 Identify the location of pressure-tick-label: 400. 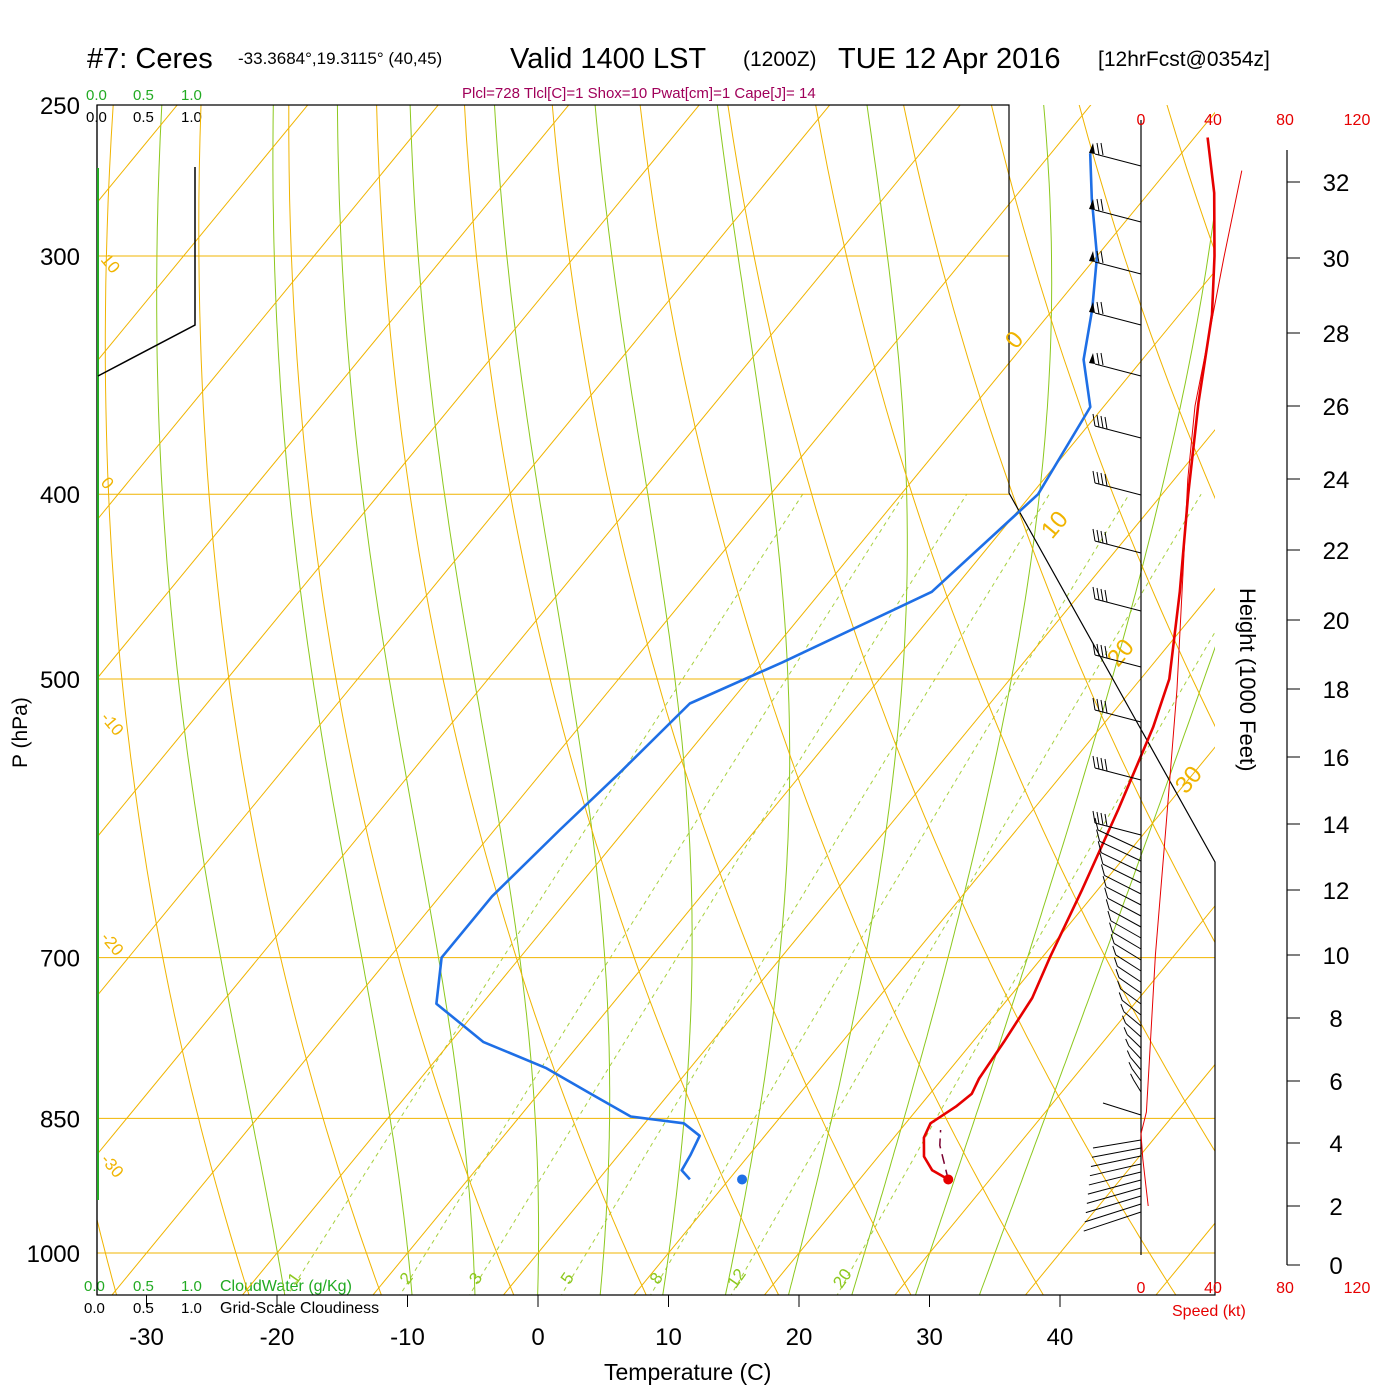
(60, 495).